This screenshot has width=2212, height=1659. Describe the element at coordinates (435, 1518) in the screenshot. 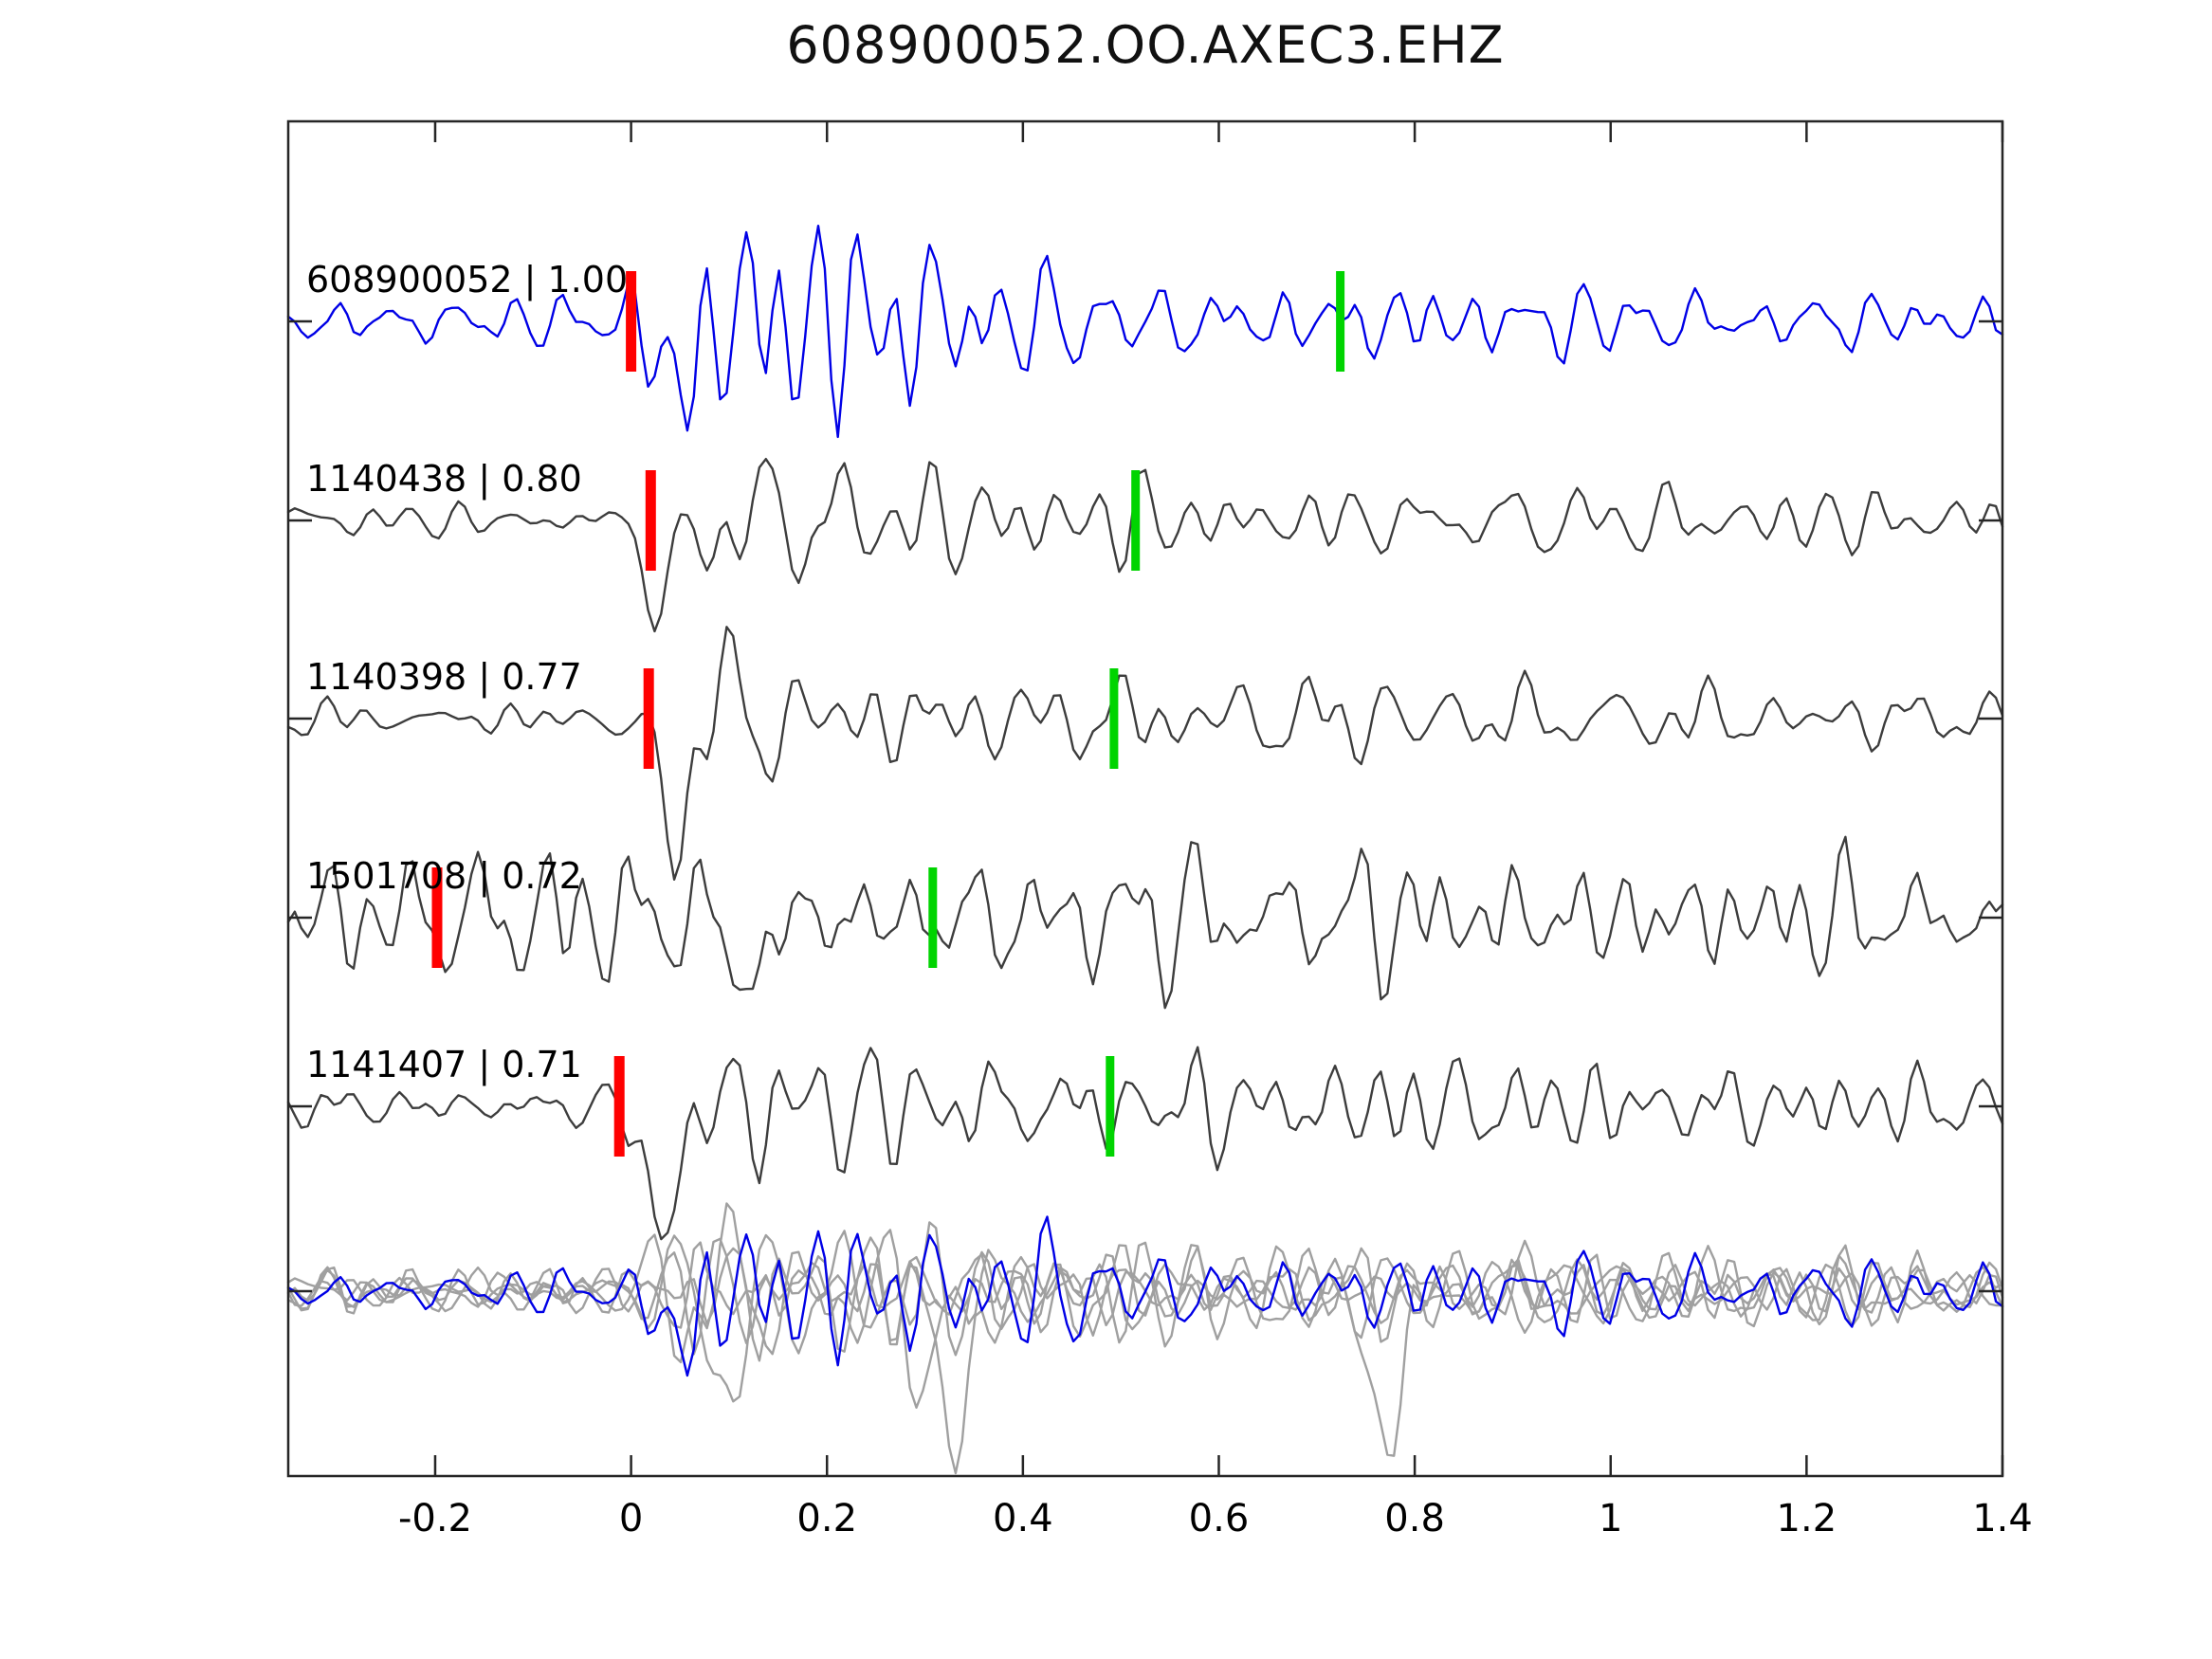

I see `x-tick-label: -0.2` at that location.